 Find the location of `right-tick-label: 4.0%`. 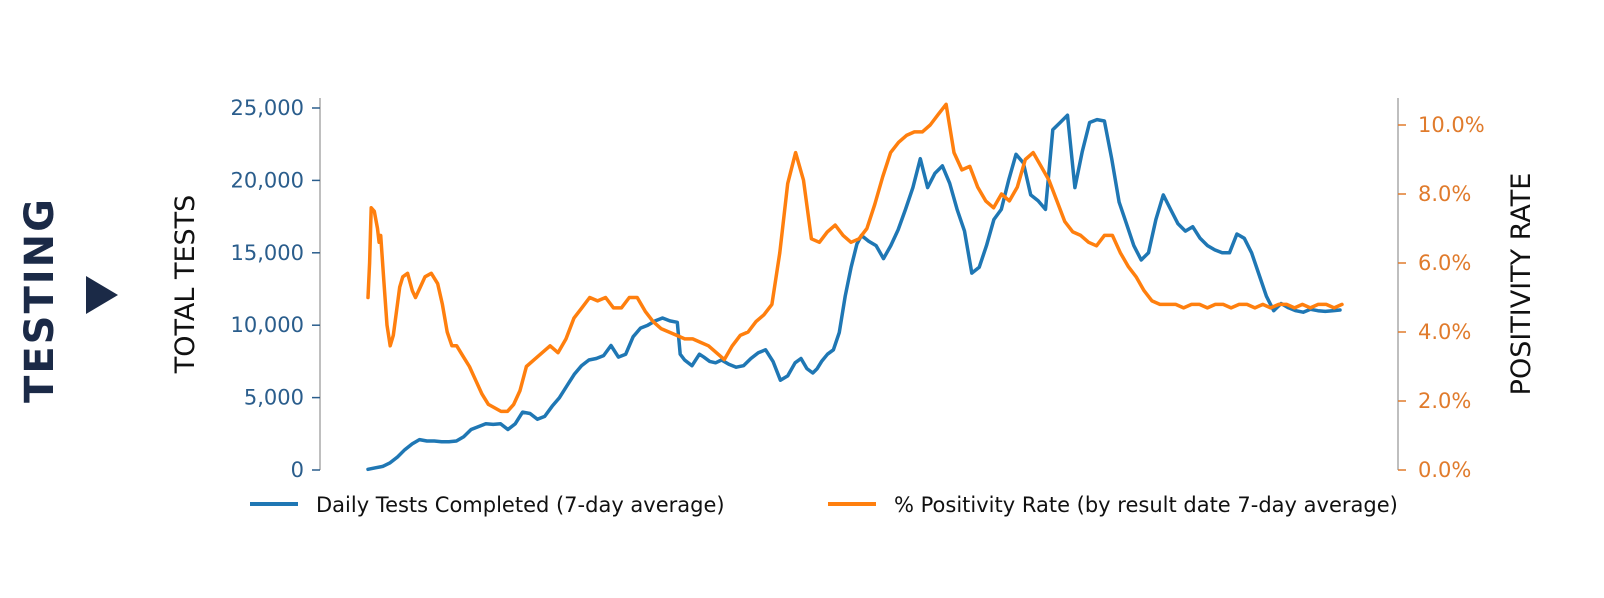

right-tick-label: 4.0% is located at coordinates (1444, 332).